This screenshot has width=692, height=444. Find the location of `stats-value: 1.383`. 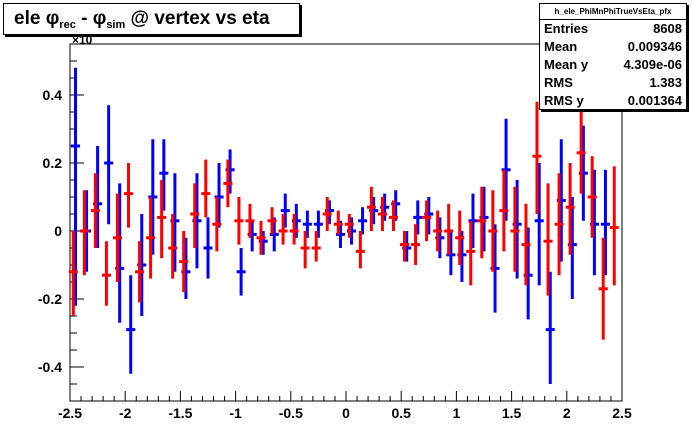

stats-value: 1.383 is located at coordinates (665, 82).